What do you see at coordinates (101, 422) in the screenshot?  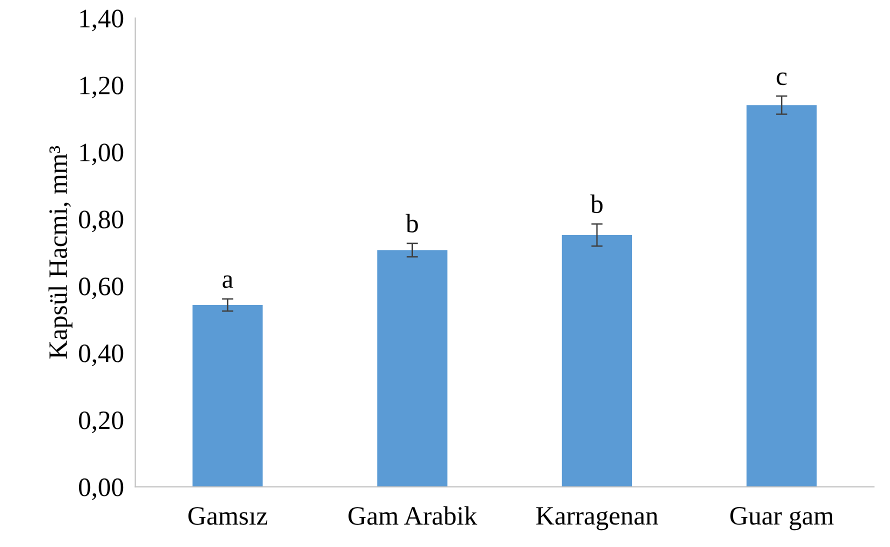 I see `y-tick-label: 0,20` at bounding box center [101, 422].